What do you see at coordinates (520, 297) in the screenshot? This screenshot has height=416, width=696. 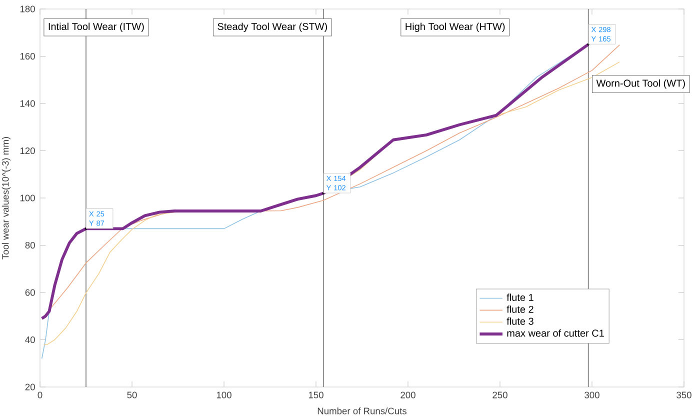 I see `legend-label: flute 1` at bounding box center [520, 297].